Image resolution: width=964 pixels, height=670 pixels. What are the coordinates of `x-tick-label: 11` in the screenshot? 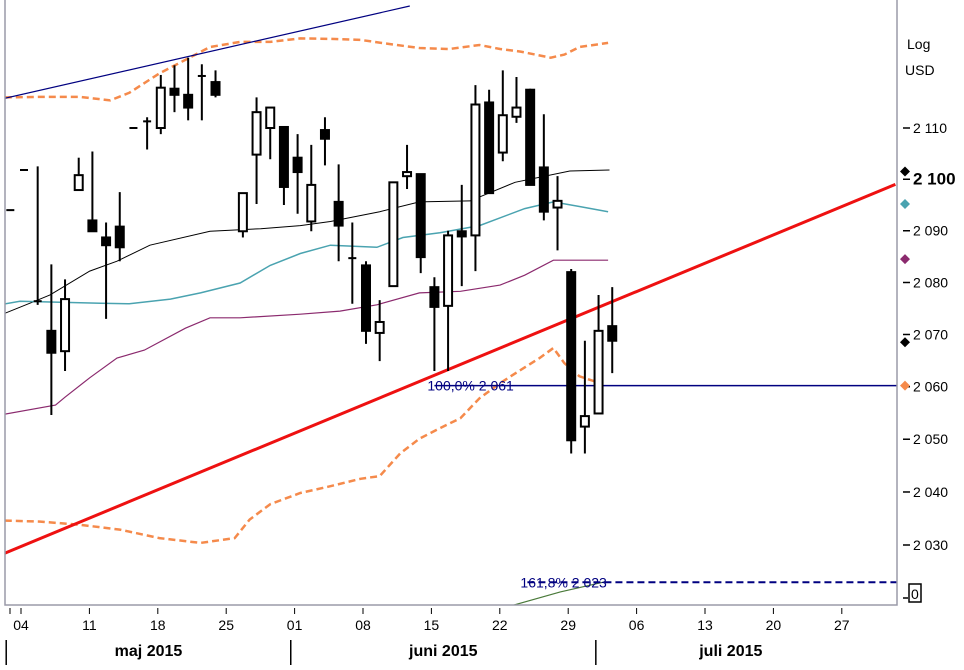 It's located at (89, 625).